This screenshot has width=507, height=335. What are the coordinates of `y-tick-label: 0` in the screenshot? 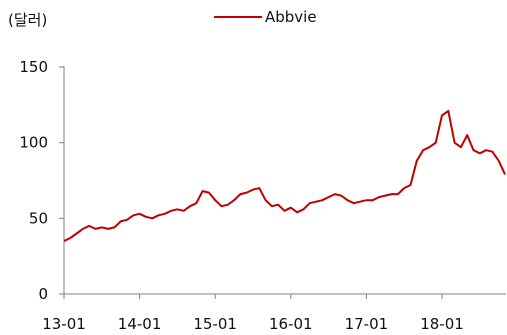 It's located at (43, 294).